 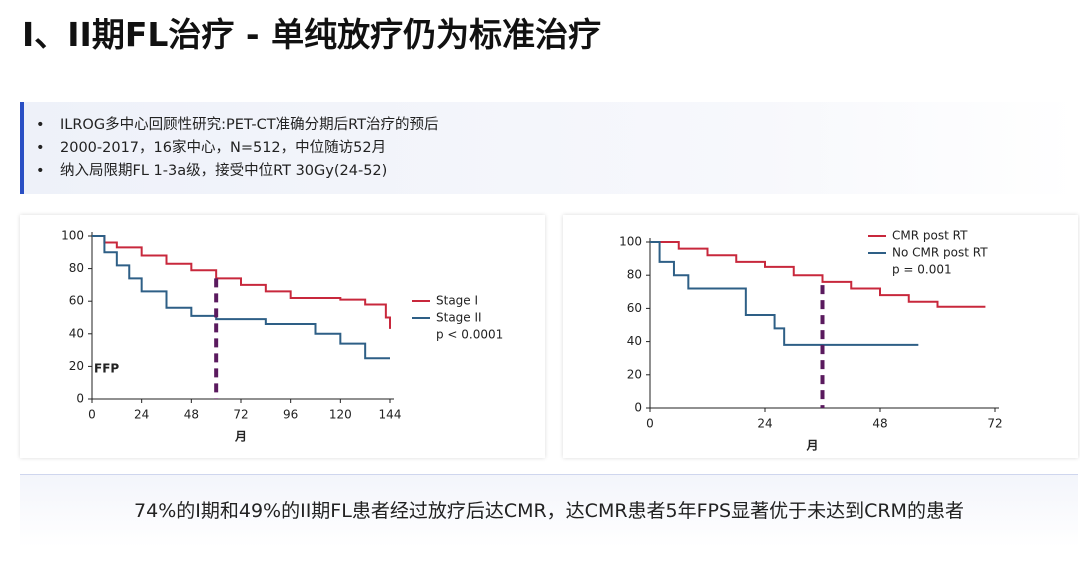 What do you see at coordinates (340, 415) in the screenshot?
I see `x-tick-label: 120` at bounding box center [340, 415].